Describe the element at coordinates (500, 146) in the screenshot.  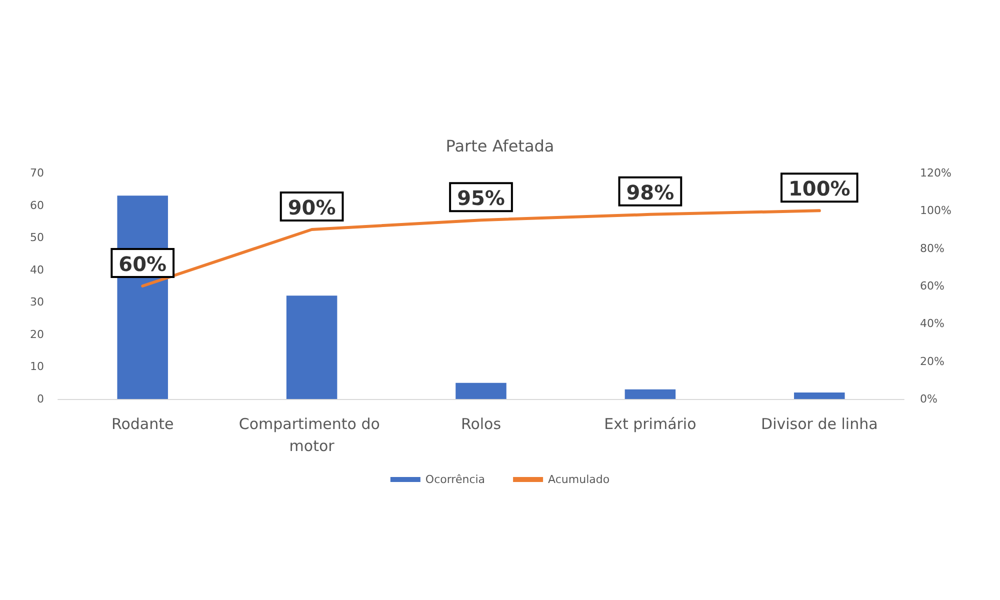
I see `chart-title: Parte Afetada` at that location.